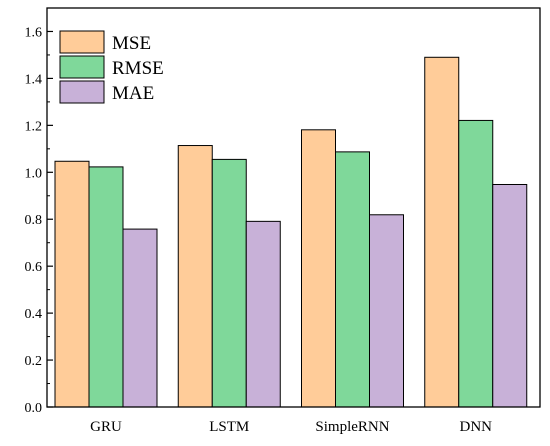 The image size is (550, 446). Describe the element at coordinates (229, 427) in the screenshot. I see `x-tick-label: LSTM` at that location.